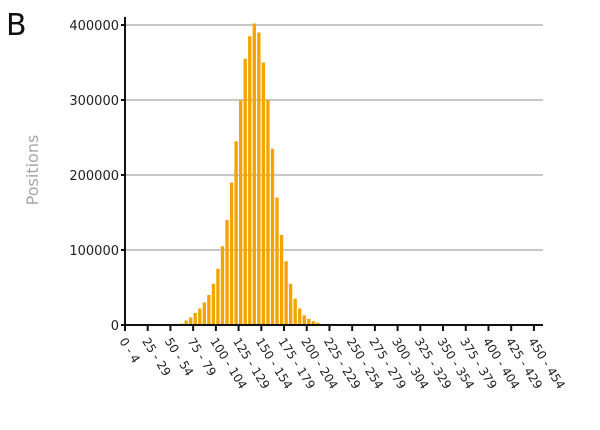 This screenshot has height=430, width=600. I want to click on y-tick-label: 200000, so click(94, 176).